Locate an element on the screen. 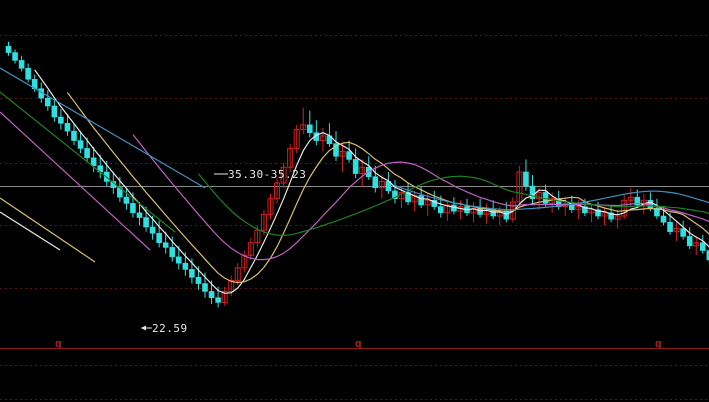 The width and height of the screenshot is (709, 402). high-price-annotation: 35.30-35.23 is located at coordinates (267, 174).